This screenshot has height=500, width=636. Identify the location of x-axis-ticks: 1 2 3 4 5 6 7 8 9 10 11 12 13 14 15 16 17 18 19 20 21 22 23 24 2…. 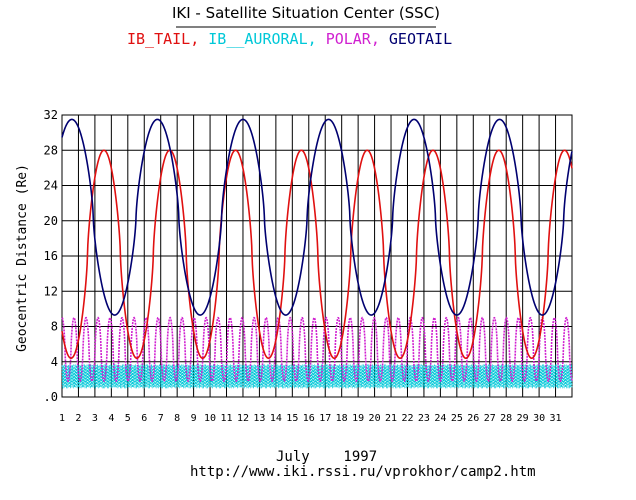
(310, 418).